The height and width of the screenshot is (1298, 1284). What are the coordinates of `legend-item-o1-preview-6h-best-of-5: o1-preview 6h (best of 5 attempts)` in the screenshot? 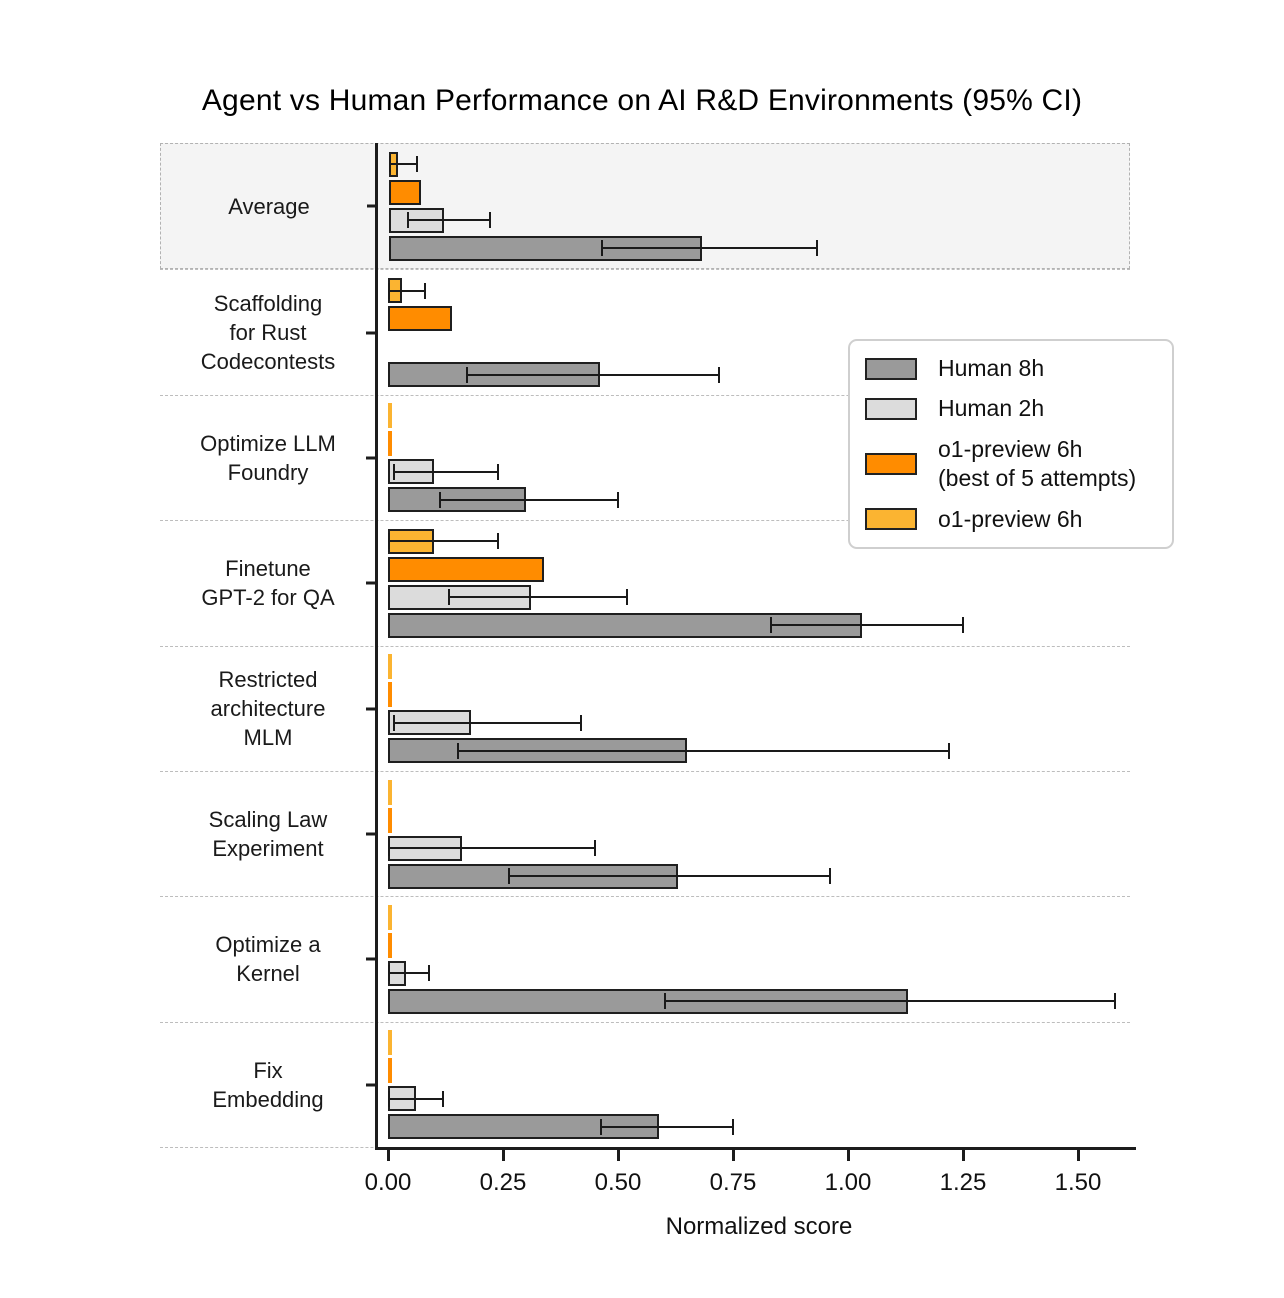 It's located at (1011, 464).